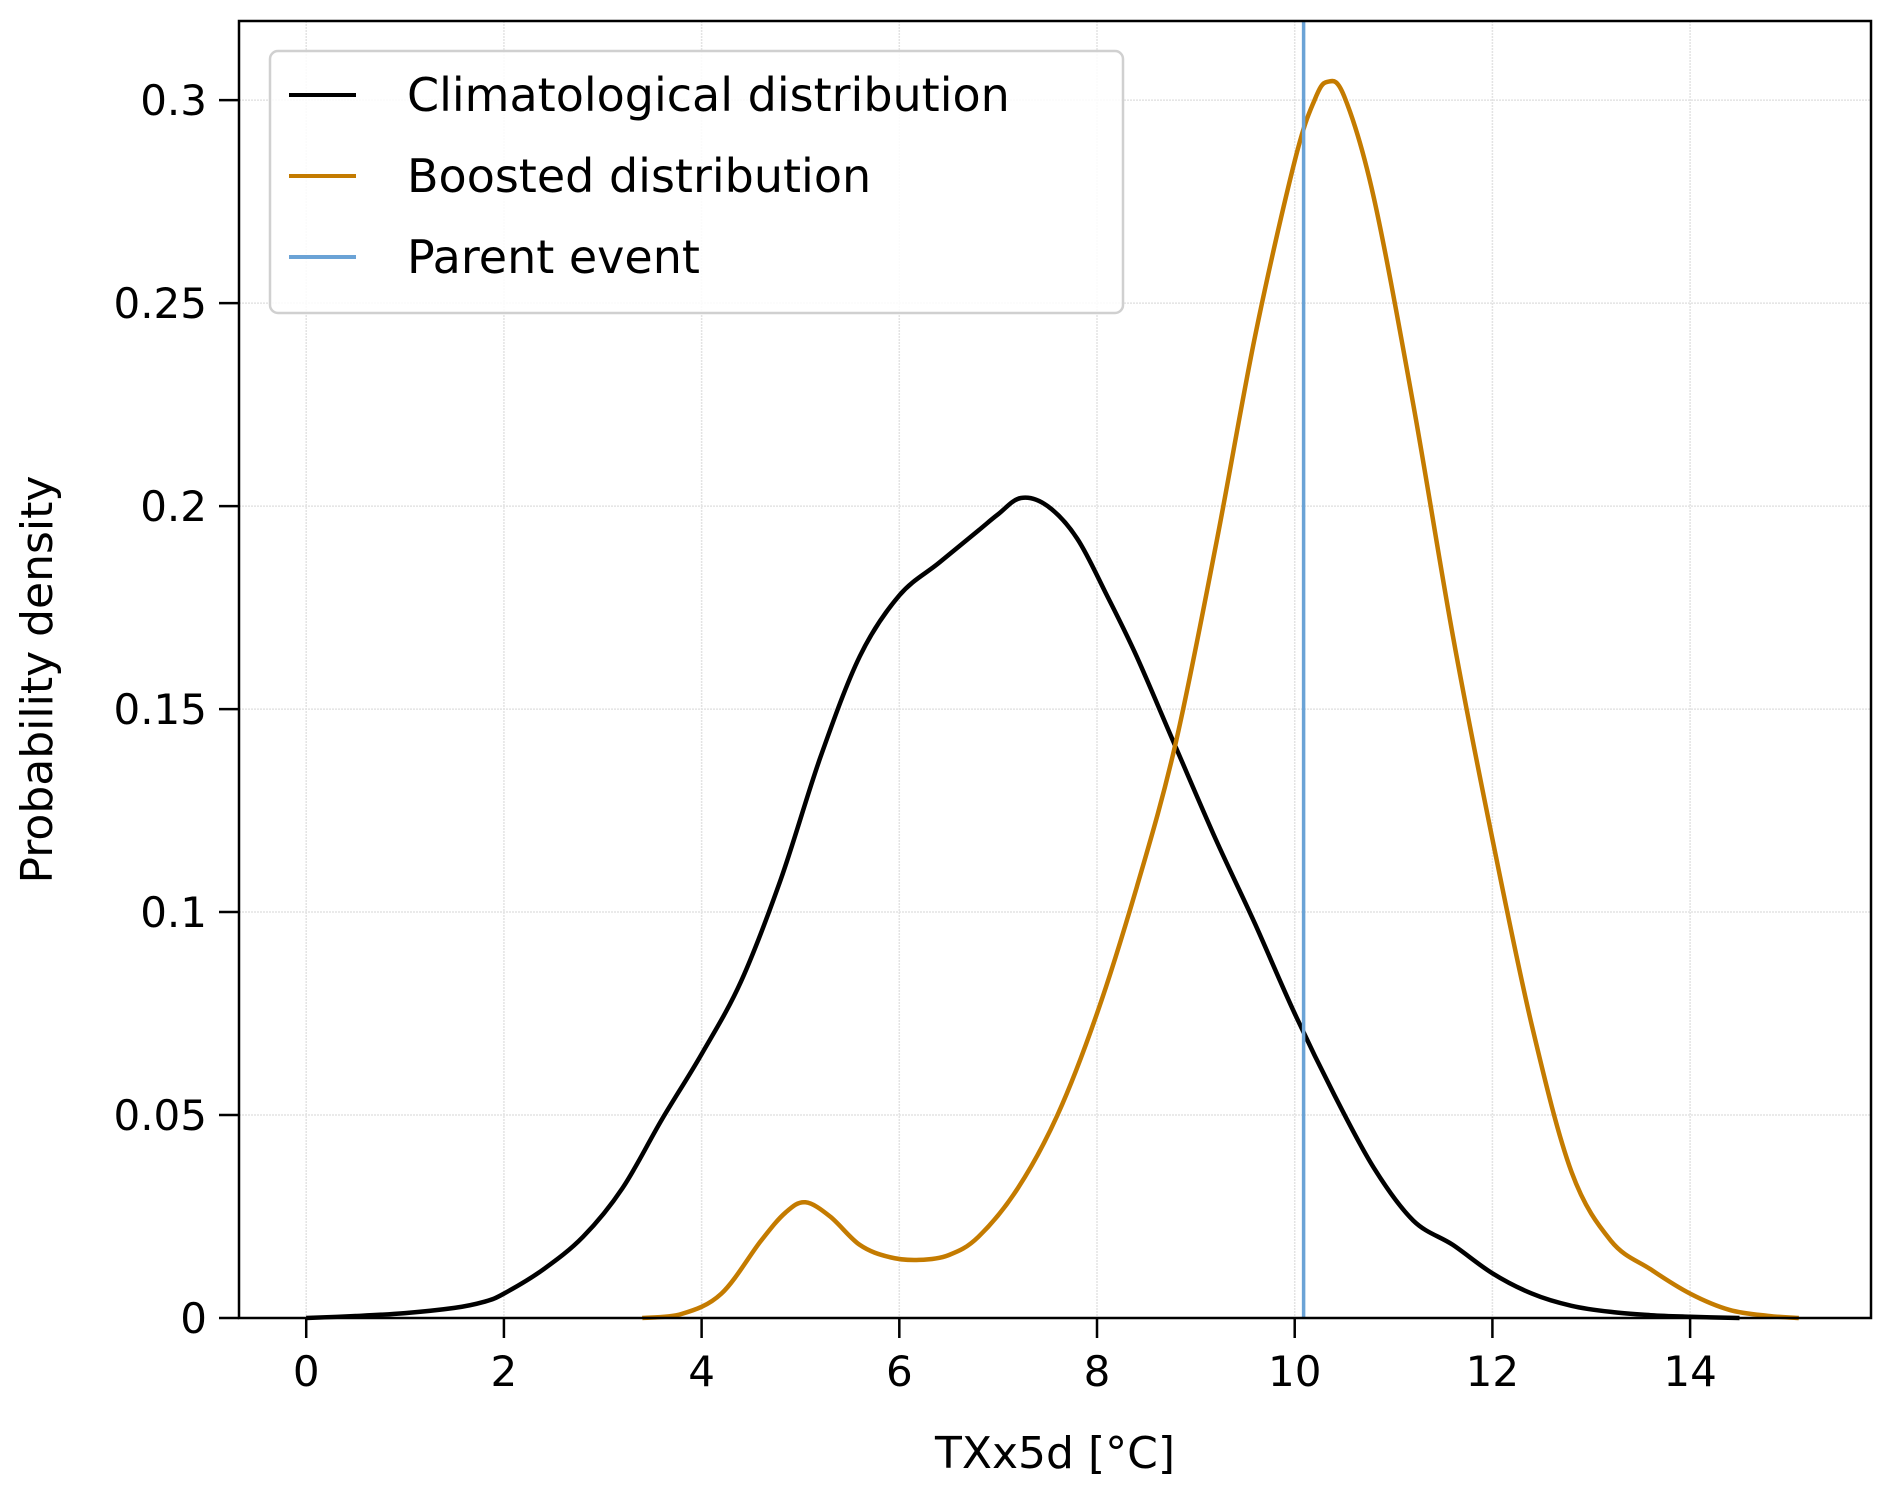  What do you see at coordinates (173, 506) in the screenshot?
I see `y-tick-label: 0.2` at bounding box center [173, 506].